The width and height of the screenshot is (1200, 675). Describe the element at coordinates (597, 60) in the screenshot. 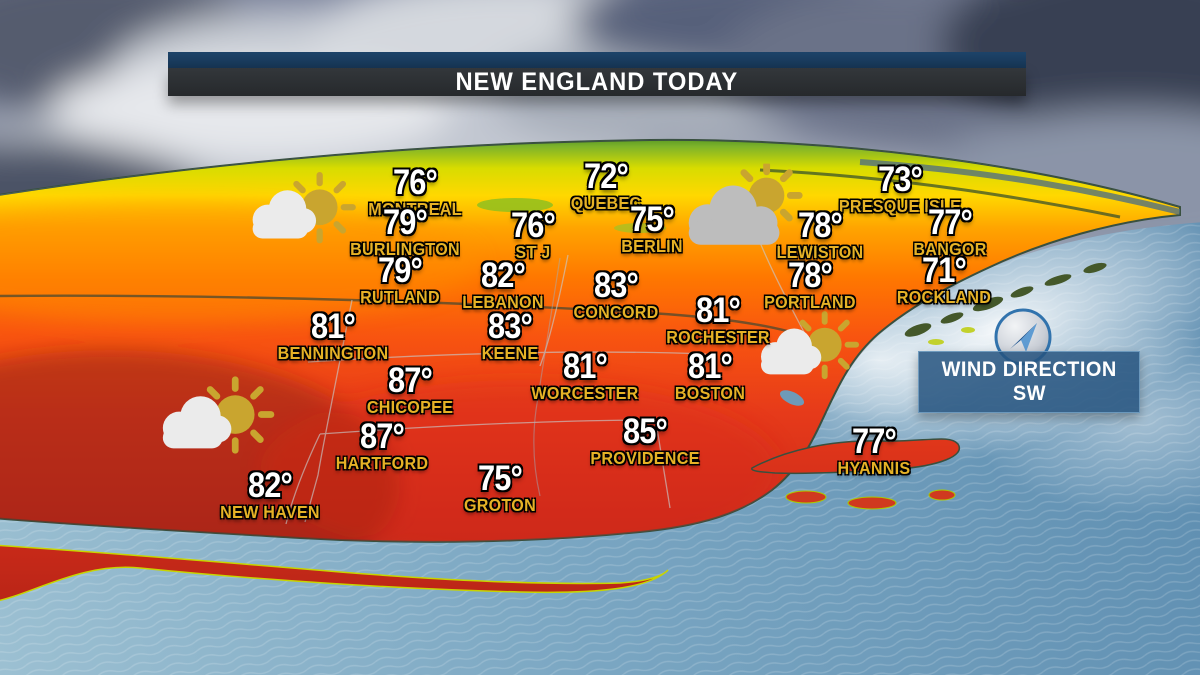

I see `banner-accent-bar` at that location.